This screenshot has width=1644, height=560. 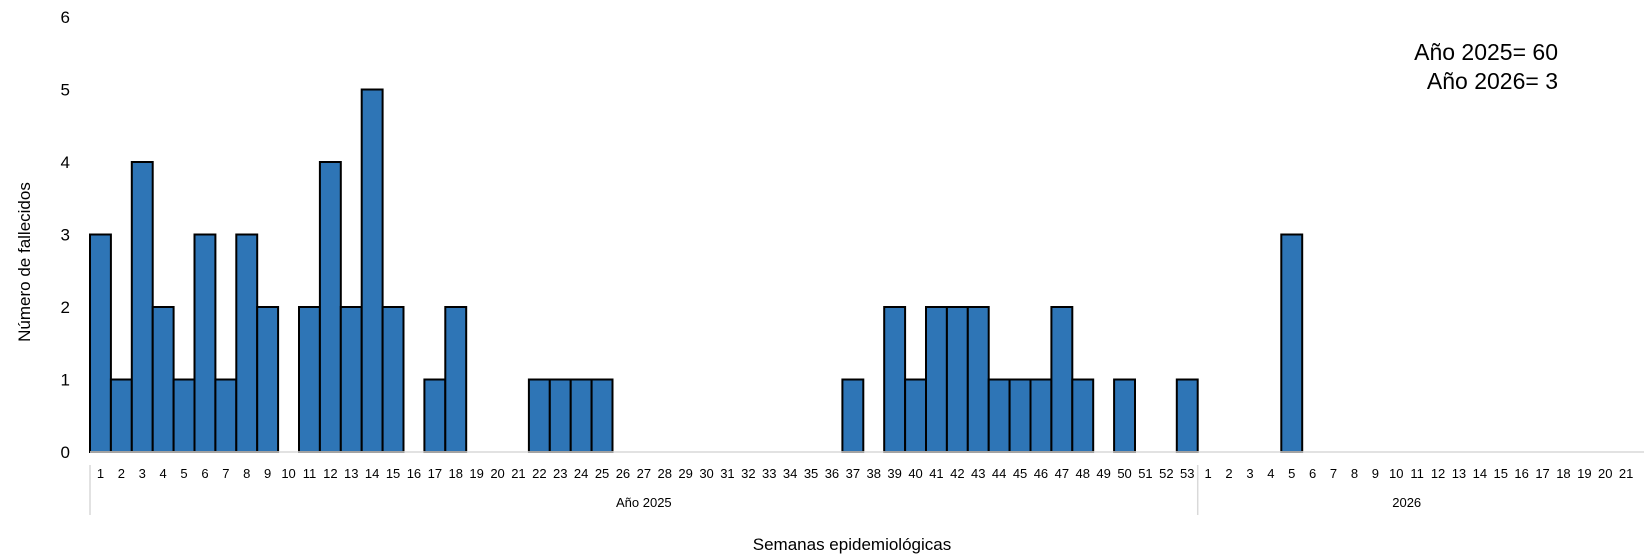 What do you see at coordinates (497, 473) in the screenshot?
I see `x-tick-label: 20` at bounding box center [497, 473].